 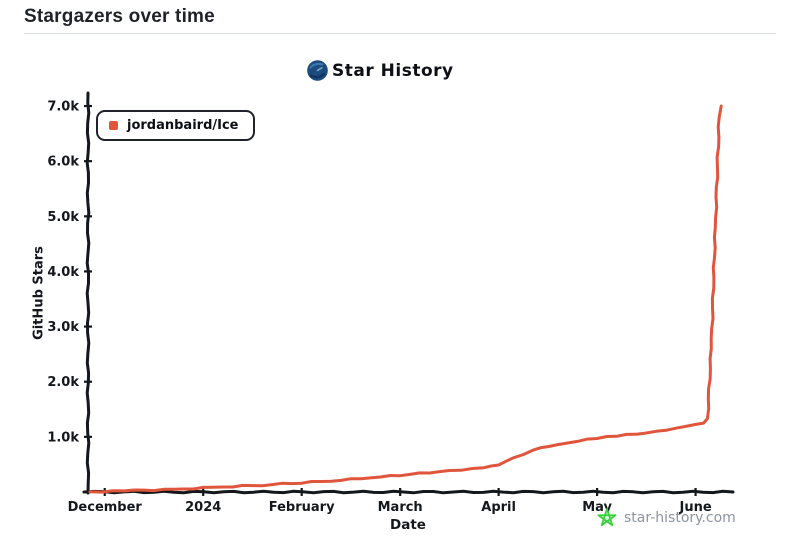 I want to click on legend-item-label: jordanbaird/Ice, so click(x=183, y=125).